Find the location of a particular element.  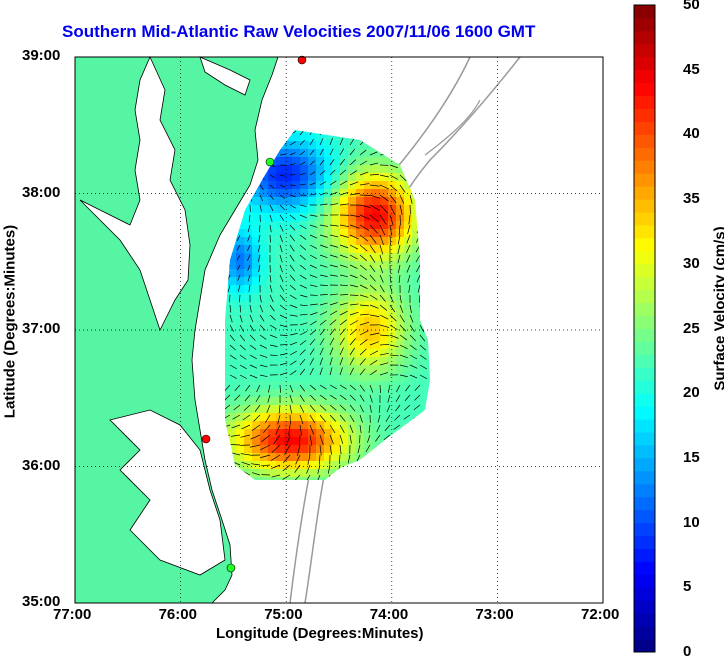

x-tick-label: 76:00 is located at coordinates (178, 614).